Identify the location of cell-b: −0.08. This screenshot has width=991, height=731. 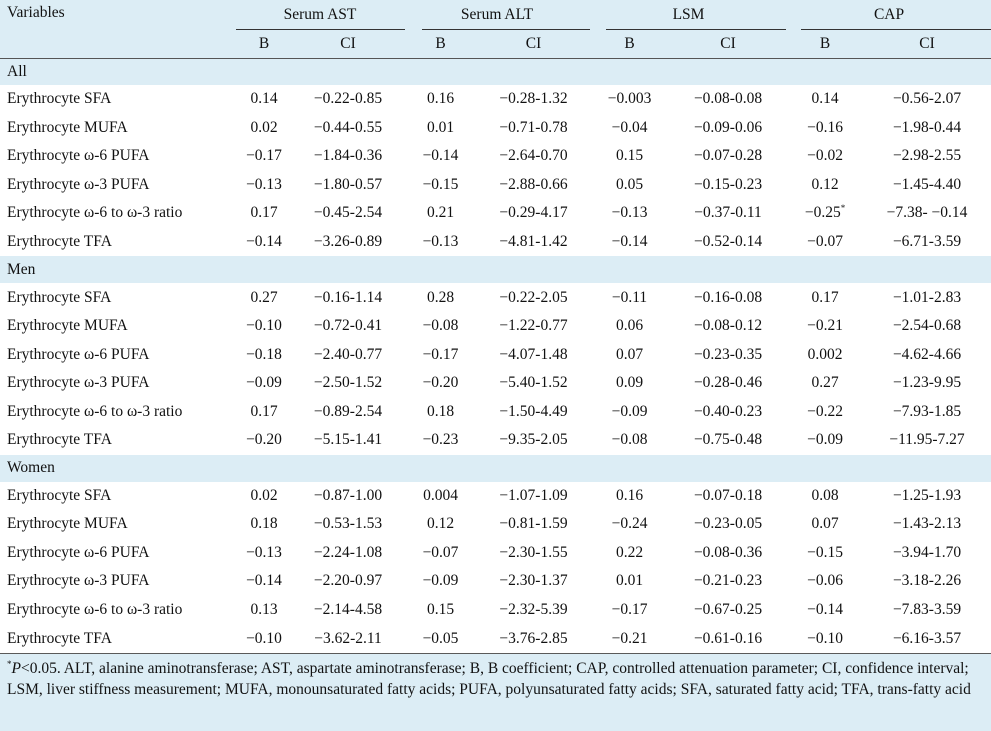
(629, 440).